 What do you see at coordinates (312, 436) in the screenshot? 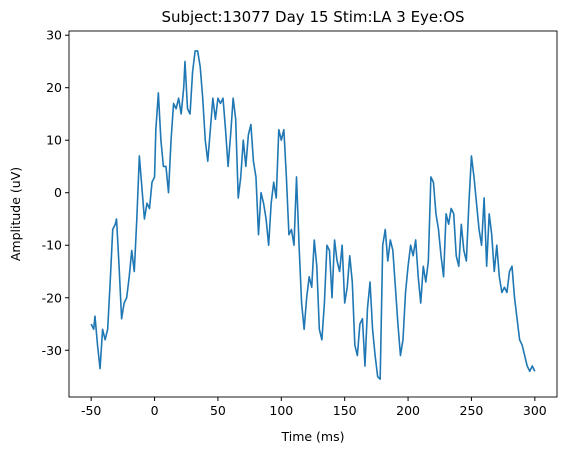
I see `x-axis-label: Time (ms)` at bounding box center [312, 436].